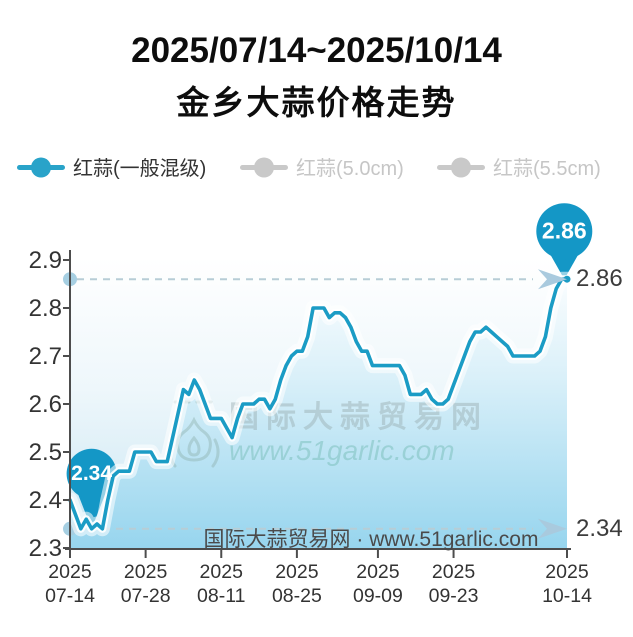 This screenshot has height=637, width=633. Describe the element at coordinates (599, 279) in the screenshot. I see `max-value-axis-label: 2.86` at that location.